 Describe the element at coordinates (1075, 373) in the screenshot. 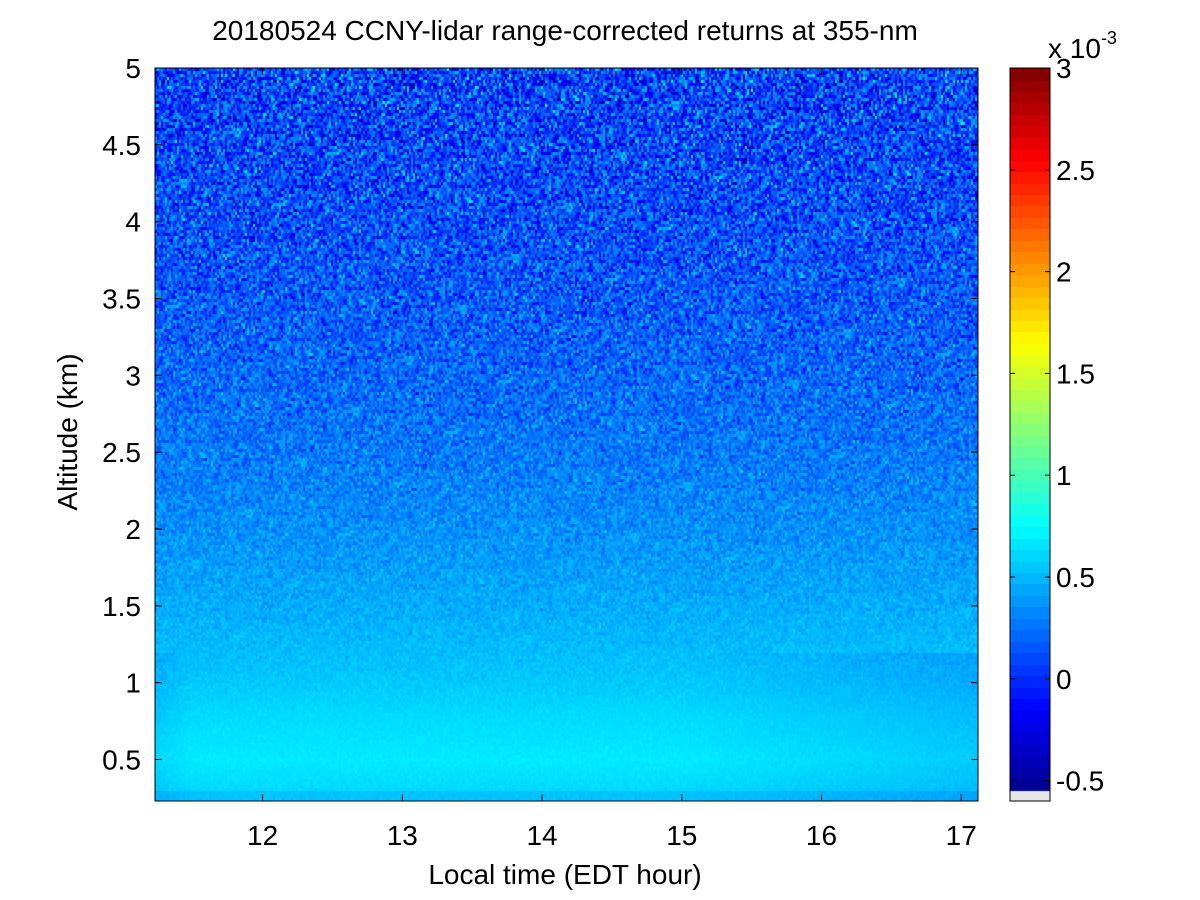

I see `colorbar-tick-label: 1.5` at that location.